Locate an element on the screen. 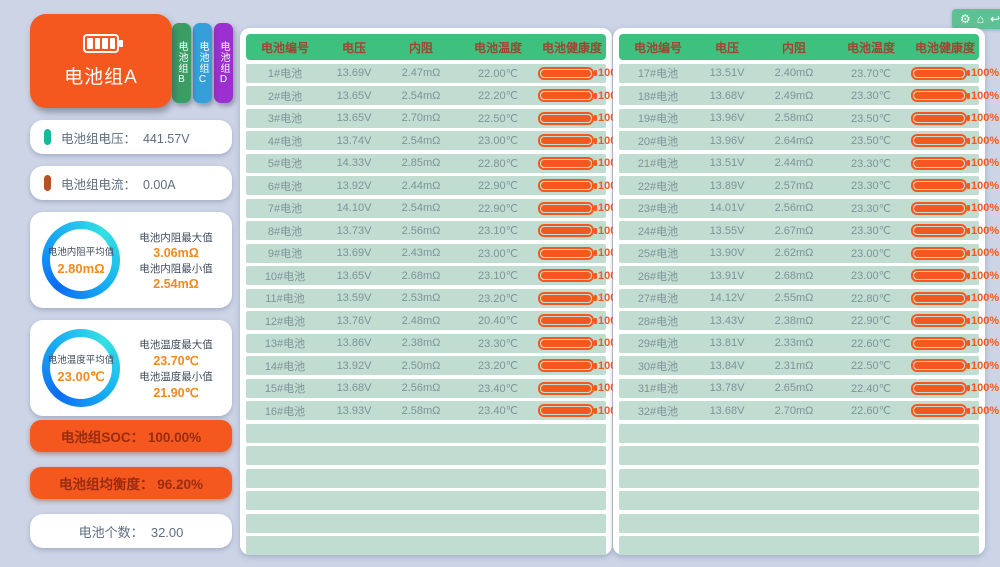  cell: 13.69V is located at coordinates (354, 253).